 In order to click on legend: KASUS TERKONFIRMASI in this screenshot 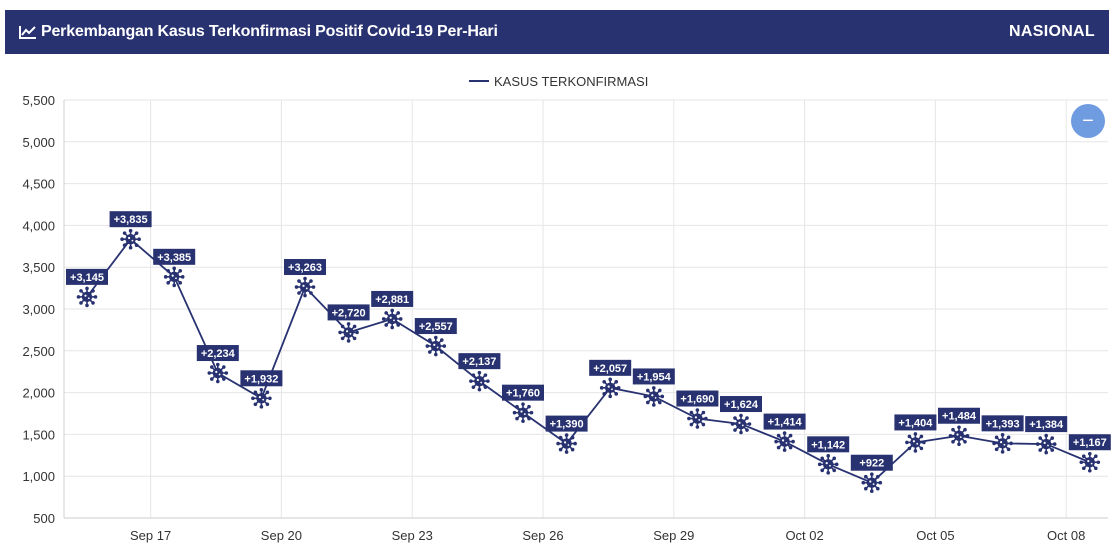, I will do `click(558, 81)`.